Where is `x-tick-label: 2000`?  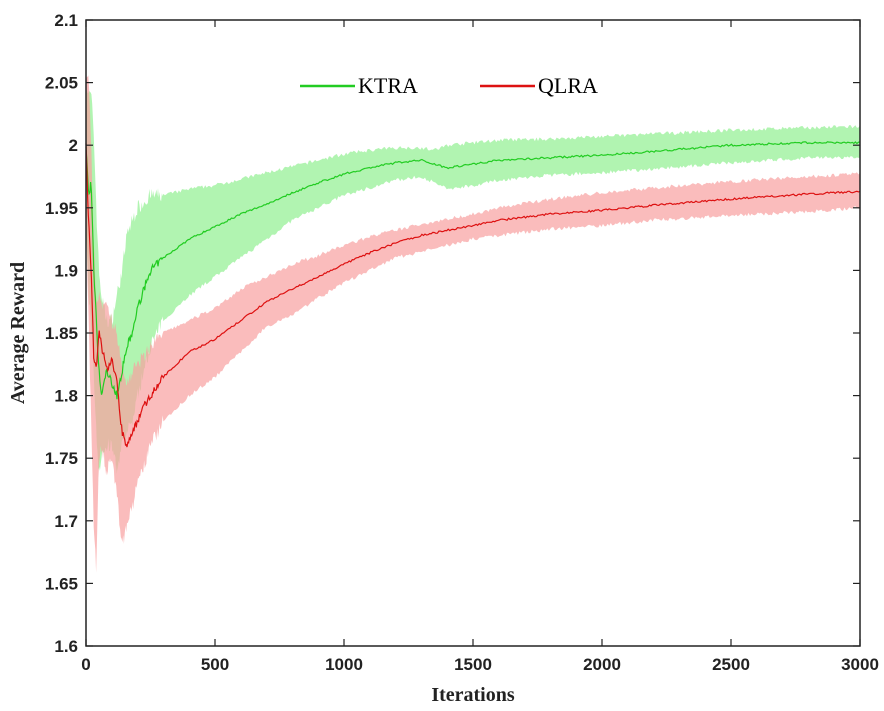
x-tick-label: 2000 is located at coordinates (602, 664).